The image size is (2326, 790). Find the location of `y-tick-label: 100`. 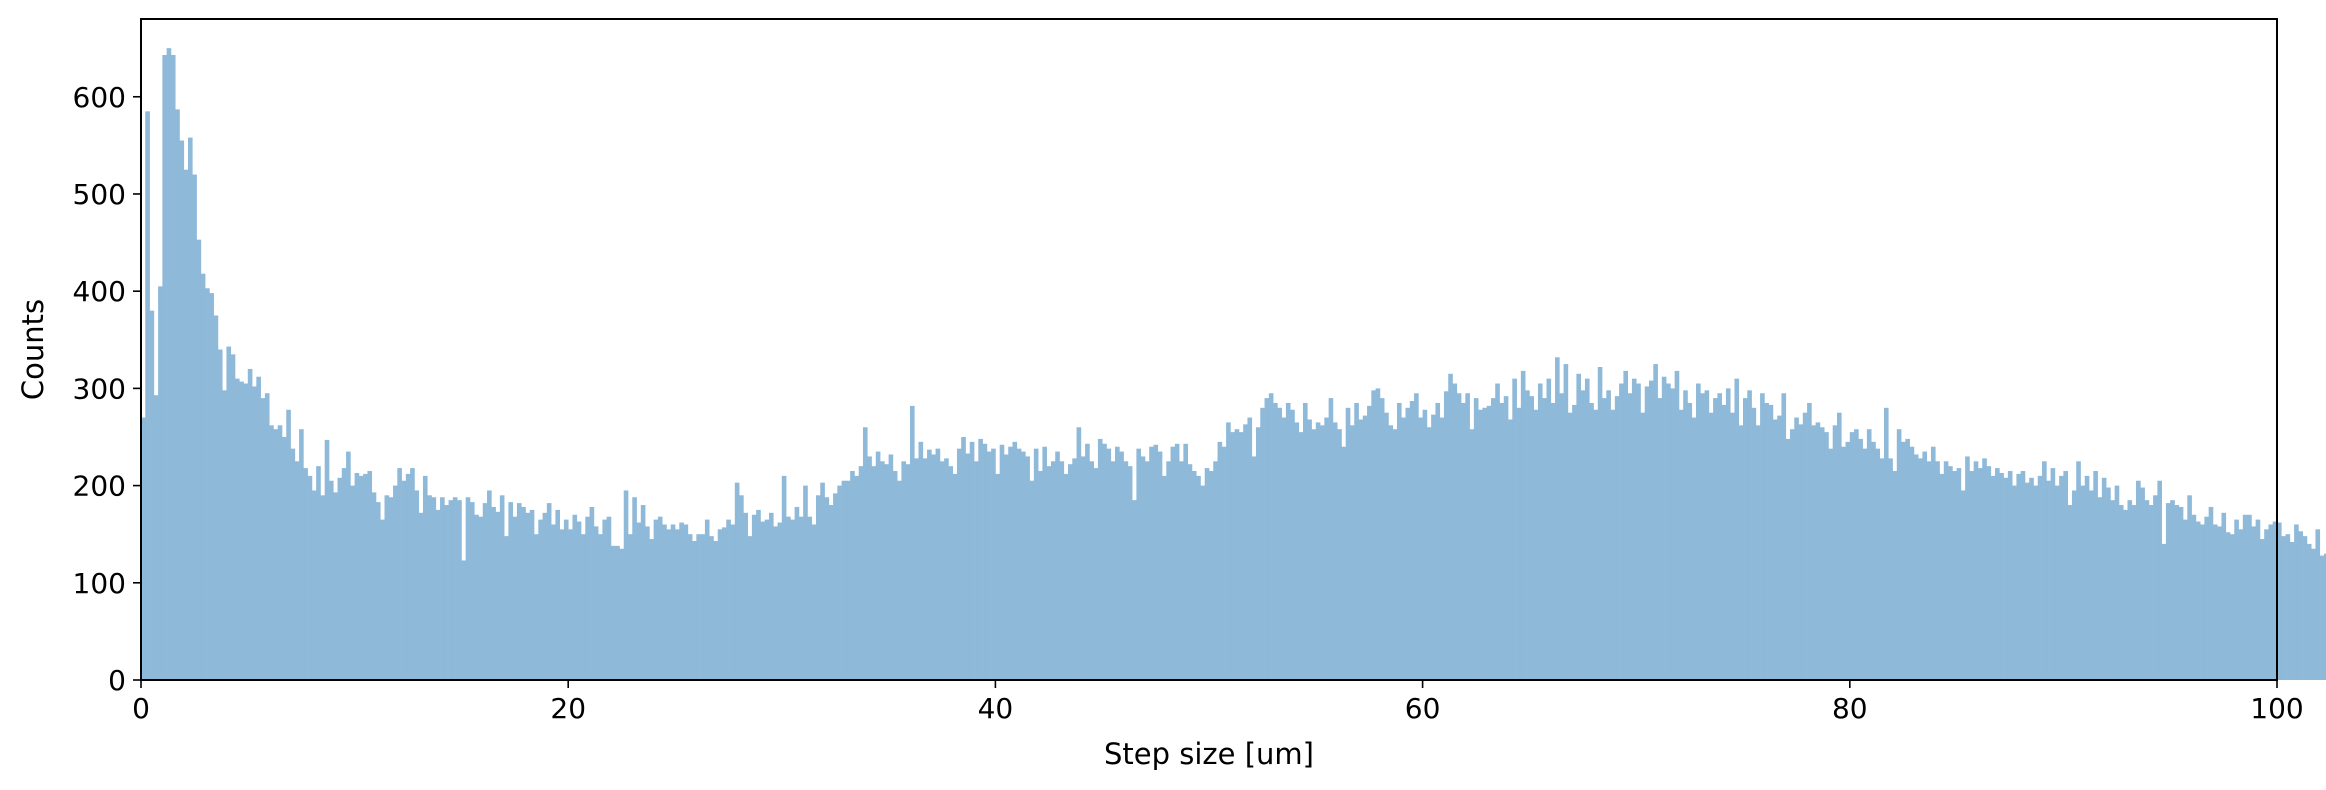

y-tick-label: 100 is located at coordinates (99, 583).